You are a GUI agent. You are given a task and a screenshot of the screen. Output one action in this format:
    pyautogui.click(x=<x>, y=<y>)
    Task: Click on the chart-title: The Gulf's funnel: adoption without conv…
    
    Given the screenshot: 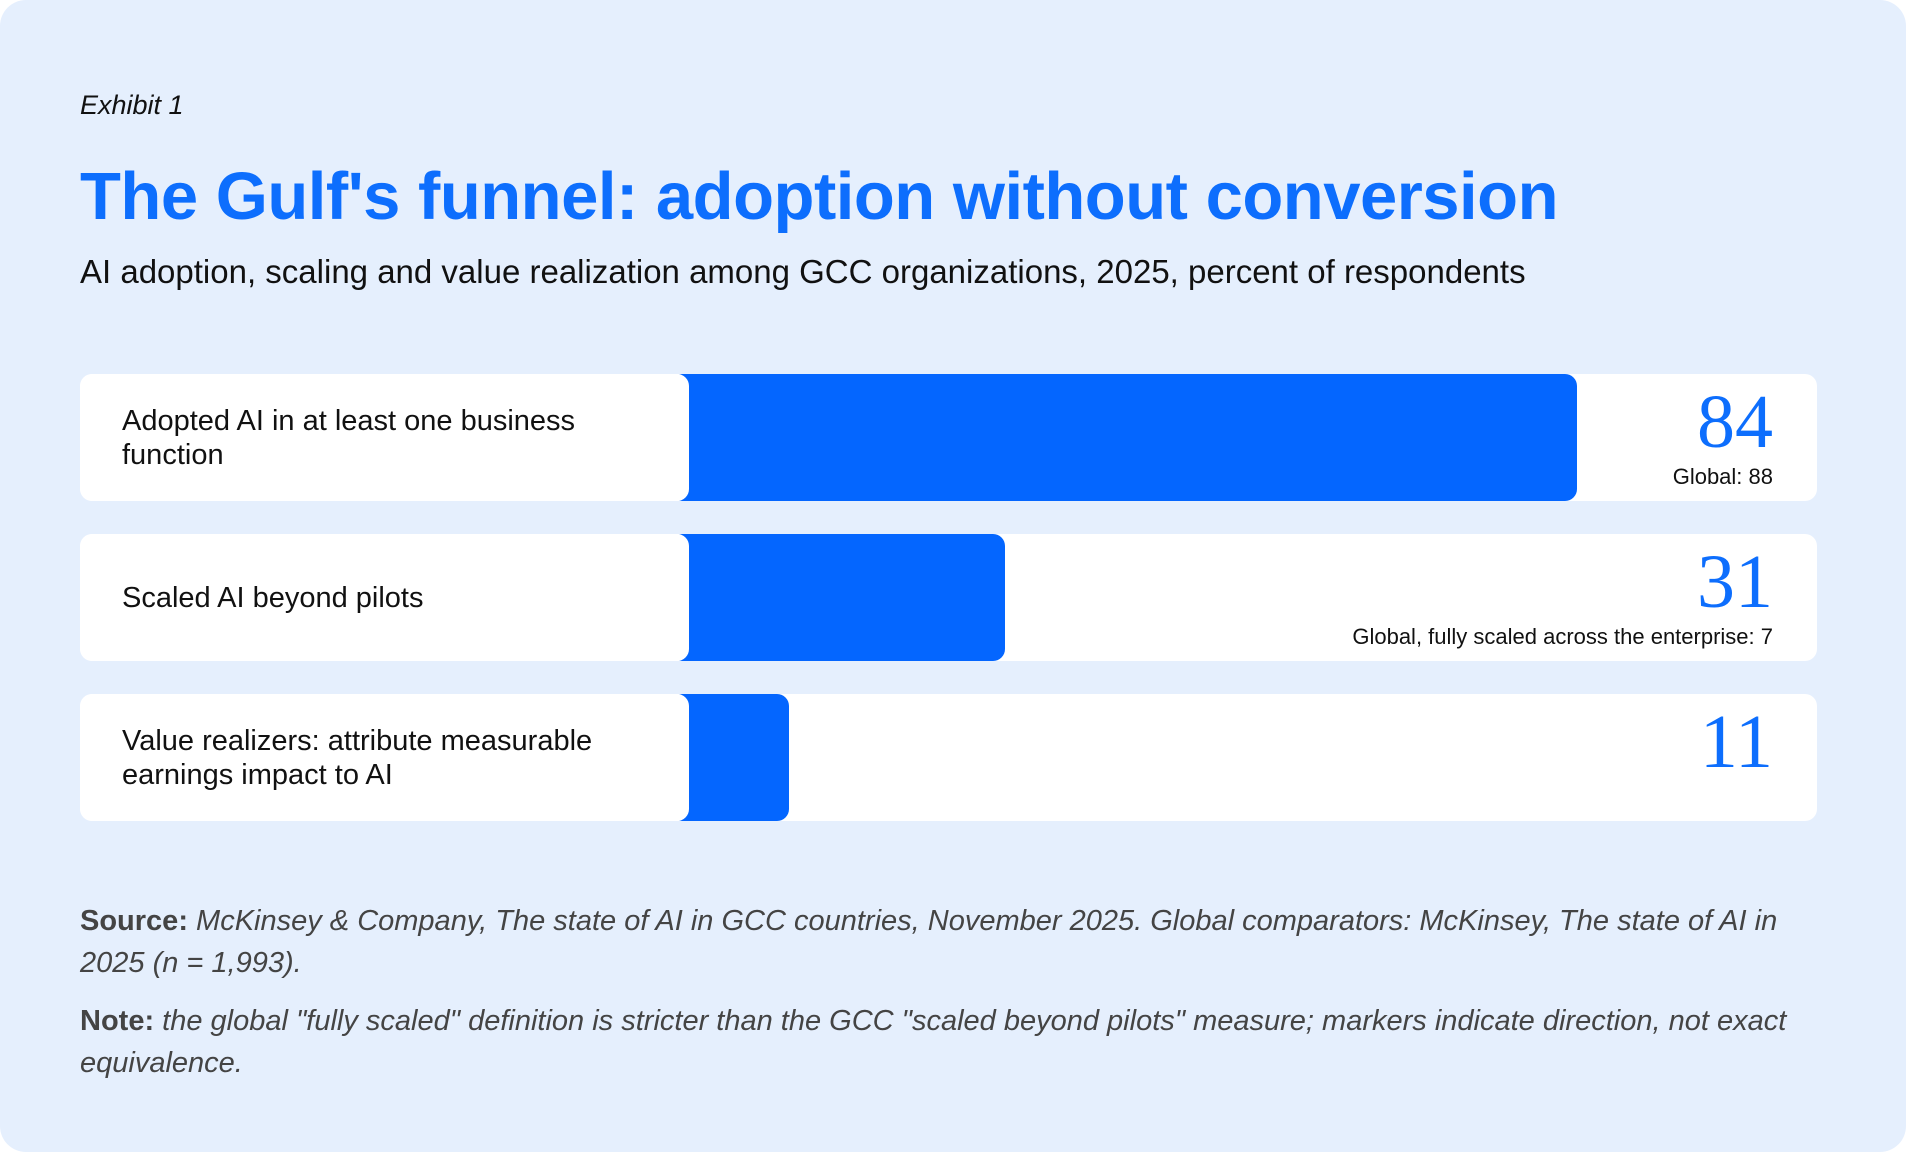 What is the action you would take?
    pyautogui.click(x=819, y=196)
    